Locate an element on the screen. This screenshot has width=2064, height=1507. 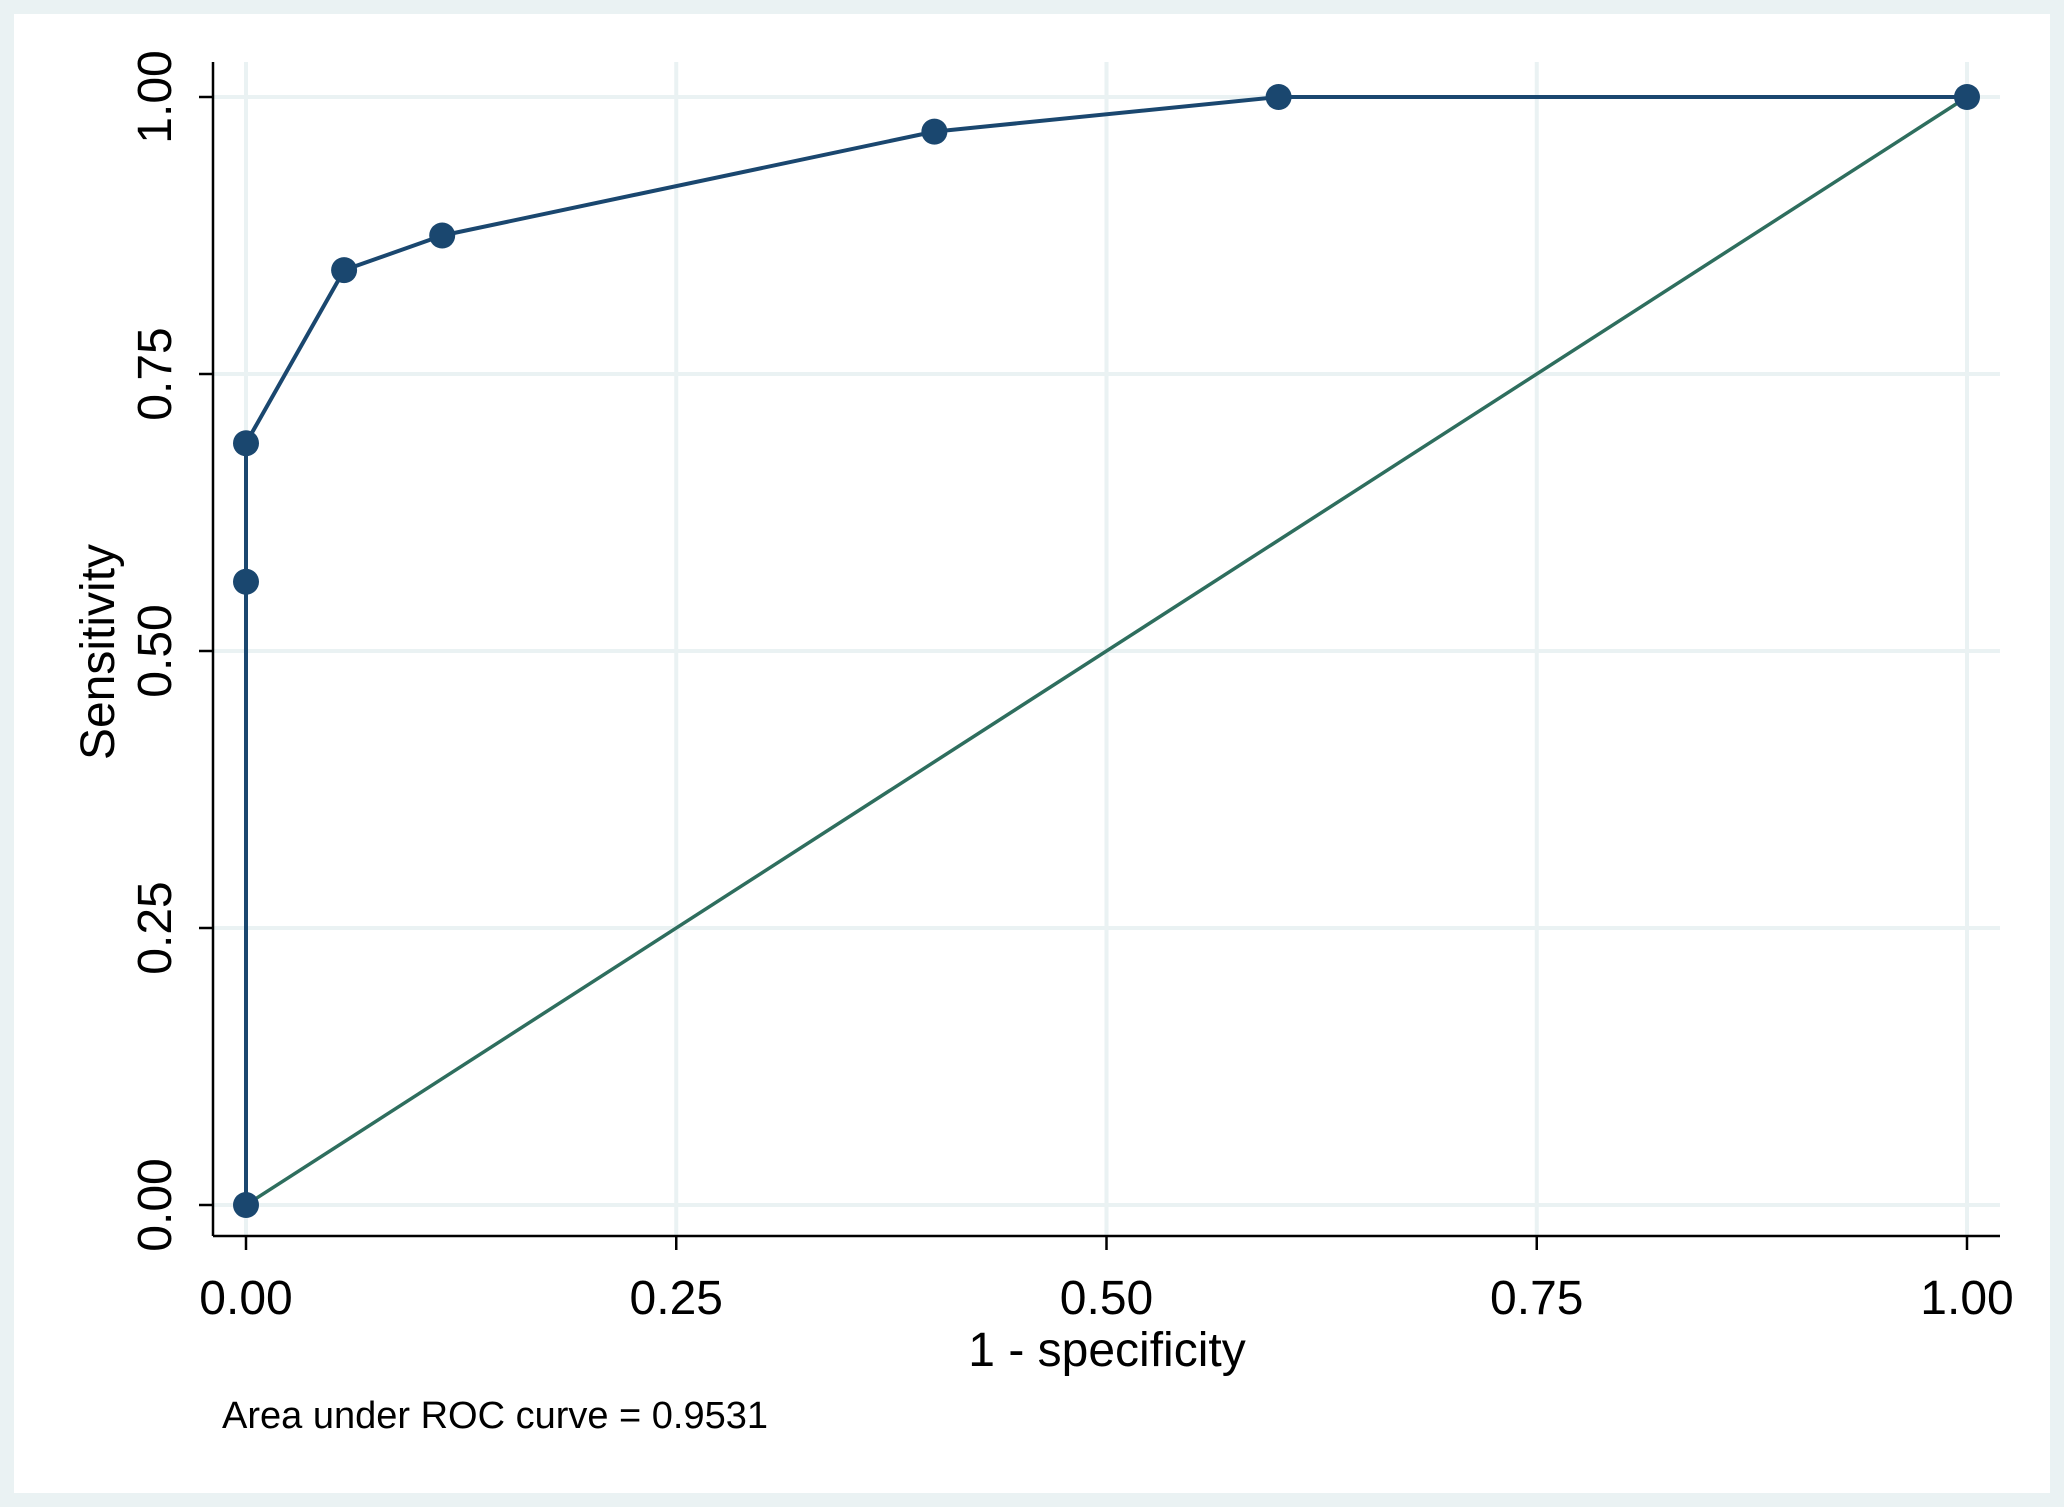
y-tick-label-2: 0.50 is located at coordinates (155, 650).